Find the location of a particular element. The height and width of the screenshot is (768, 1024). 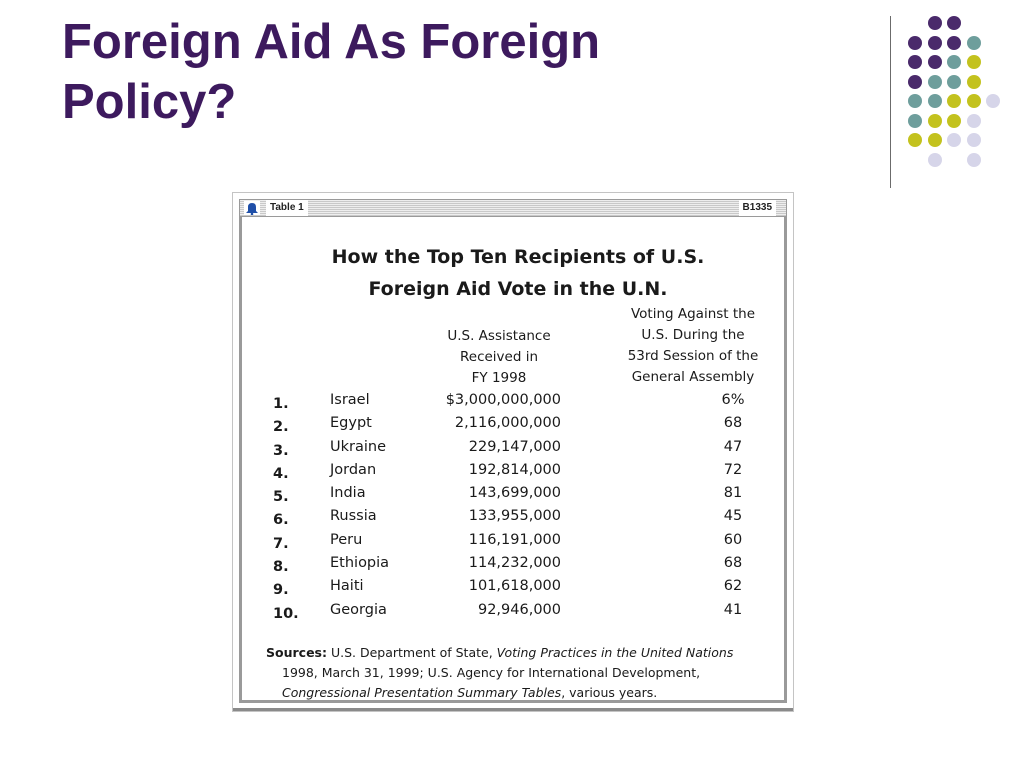

row-country: Egypt is located at coordinates (351, 423).